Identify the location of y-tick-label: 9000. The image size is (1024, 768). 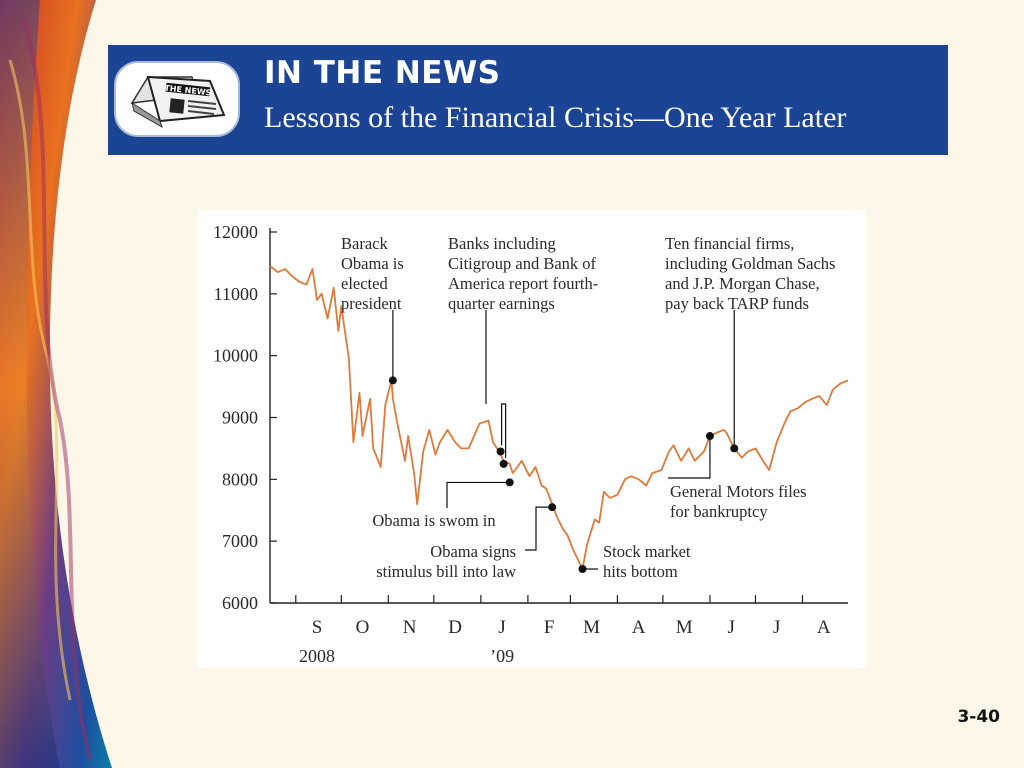
(240, 418).